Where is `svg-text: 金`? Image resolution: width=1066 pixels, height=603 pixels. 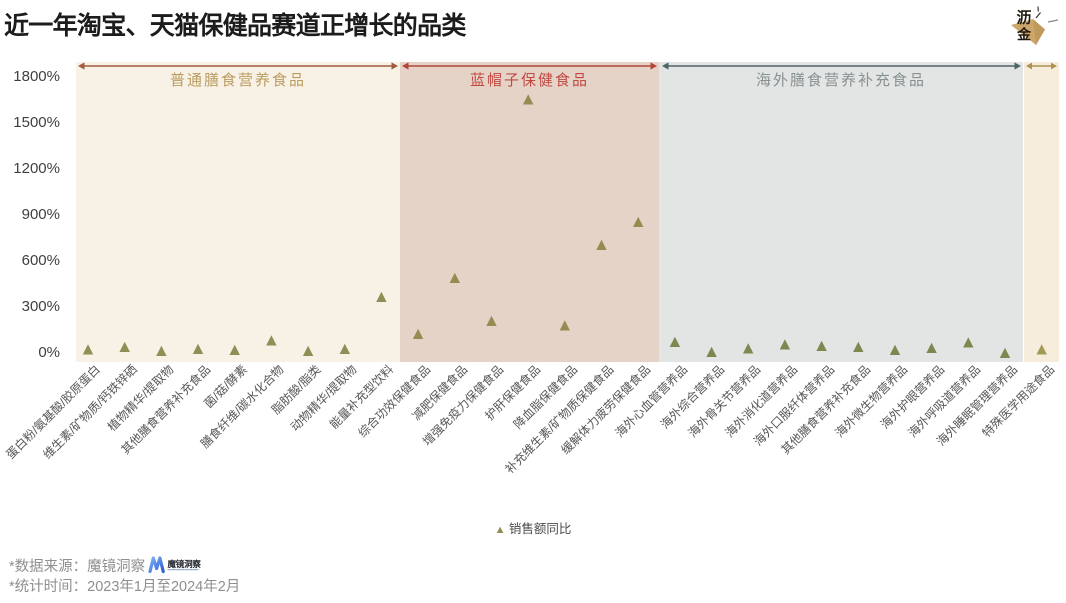 svg-text: 金 is located at coordinates (1024, 35).